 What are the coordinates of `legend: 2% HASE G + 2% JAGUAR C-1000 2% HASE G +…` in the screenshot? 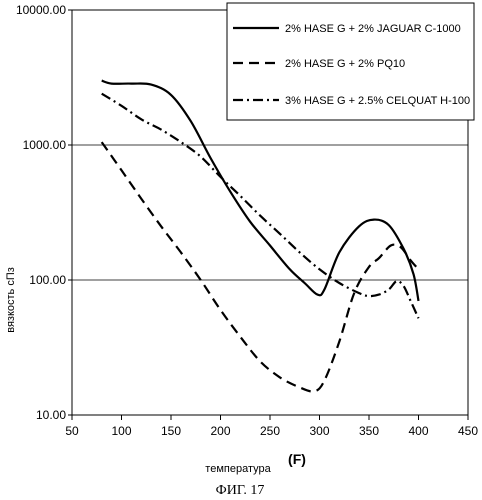 It's located at (350, 61).